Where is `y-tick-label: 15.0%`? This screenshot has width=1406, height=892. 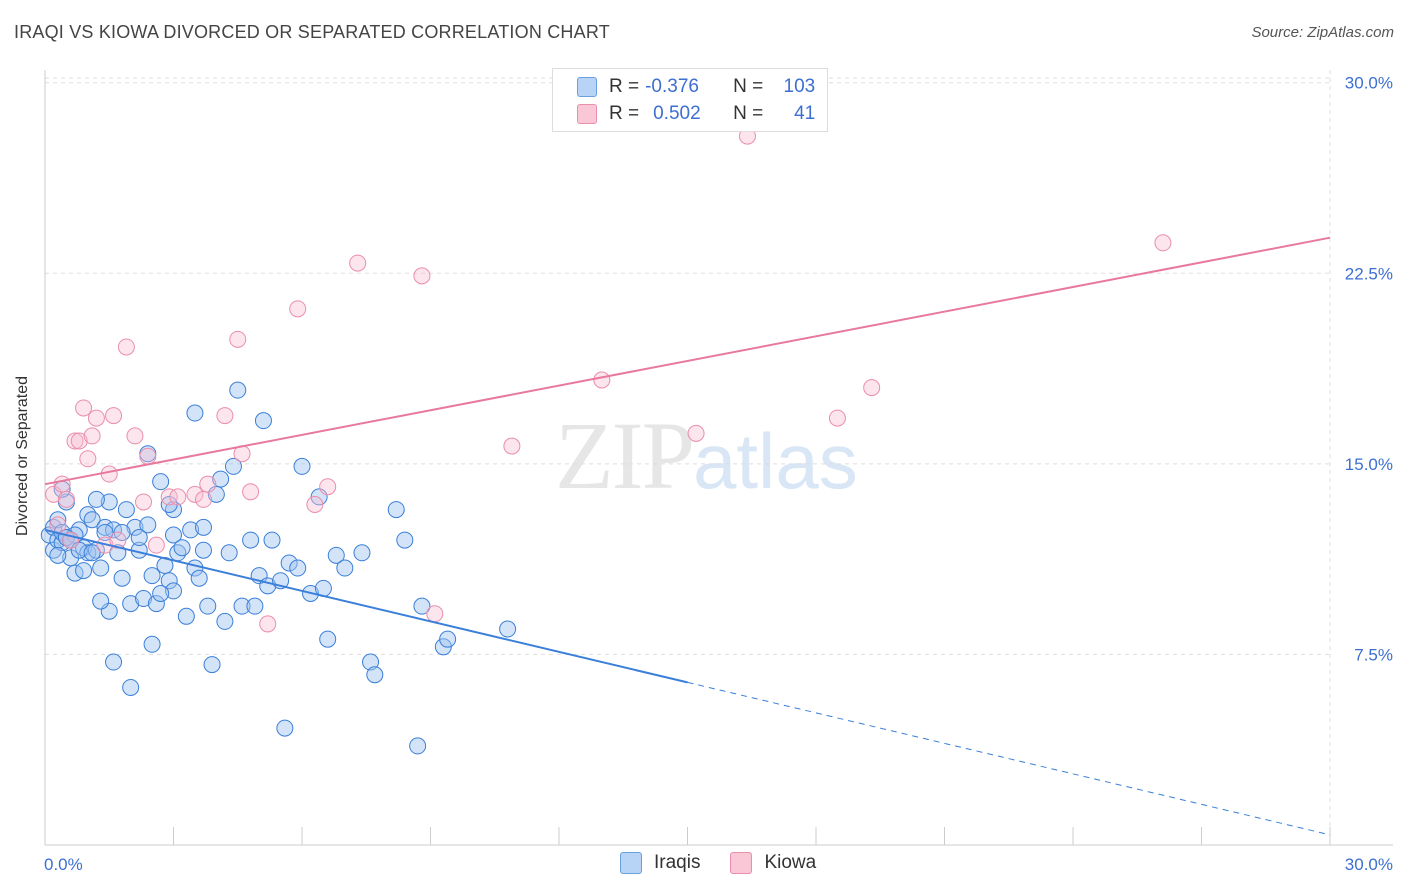
y-tick-label: 15.0% is located at coordinates (1369, 464).